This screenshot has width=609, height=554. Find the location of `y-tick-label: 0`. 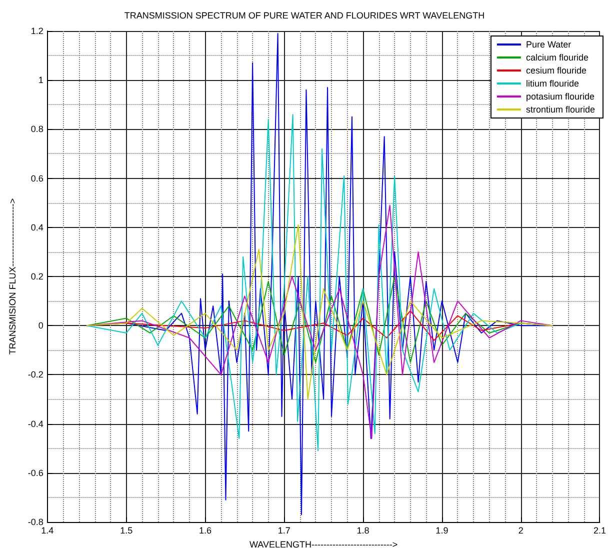

y-tick-label: 0 is located at coordinates (41, 325).